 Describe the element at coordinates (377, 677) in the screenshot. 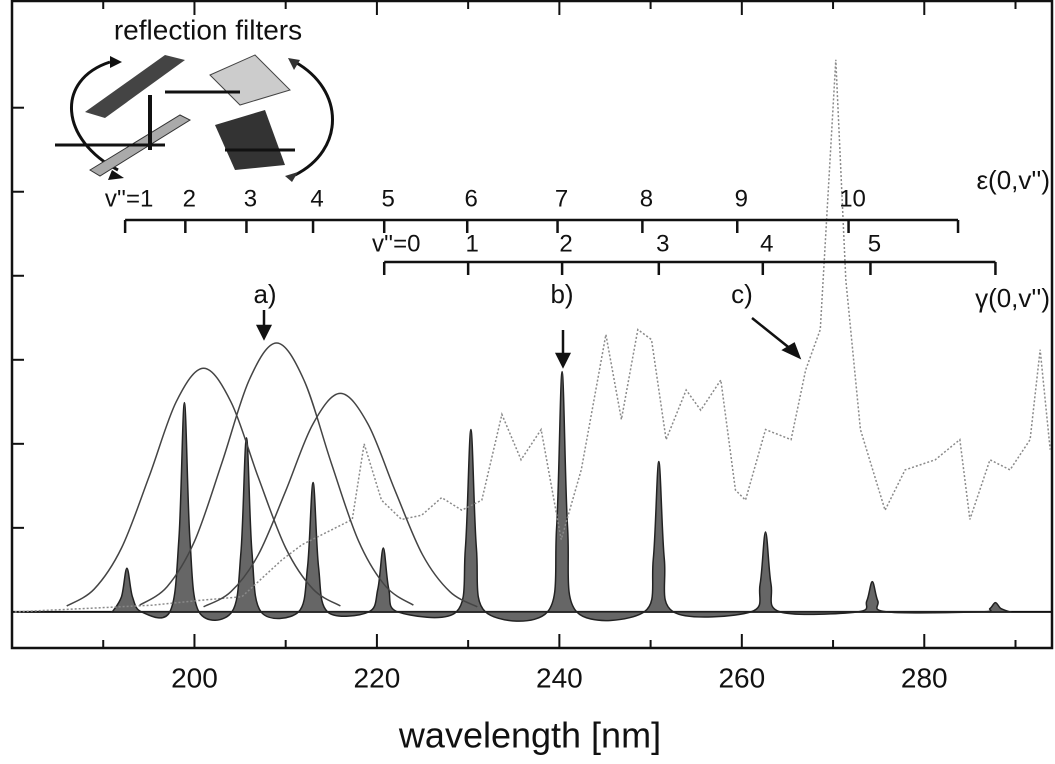

I see `x-tick-label: 220` at that location.